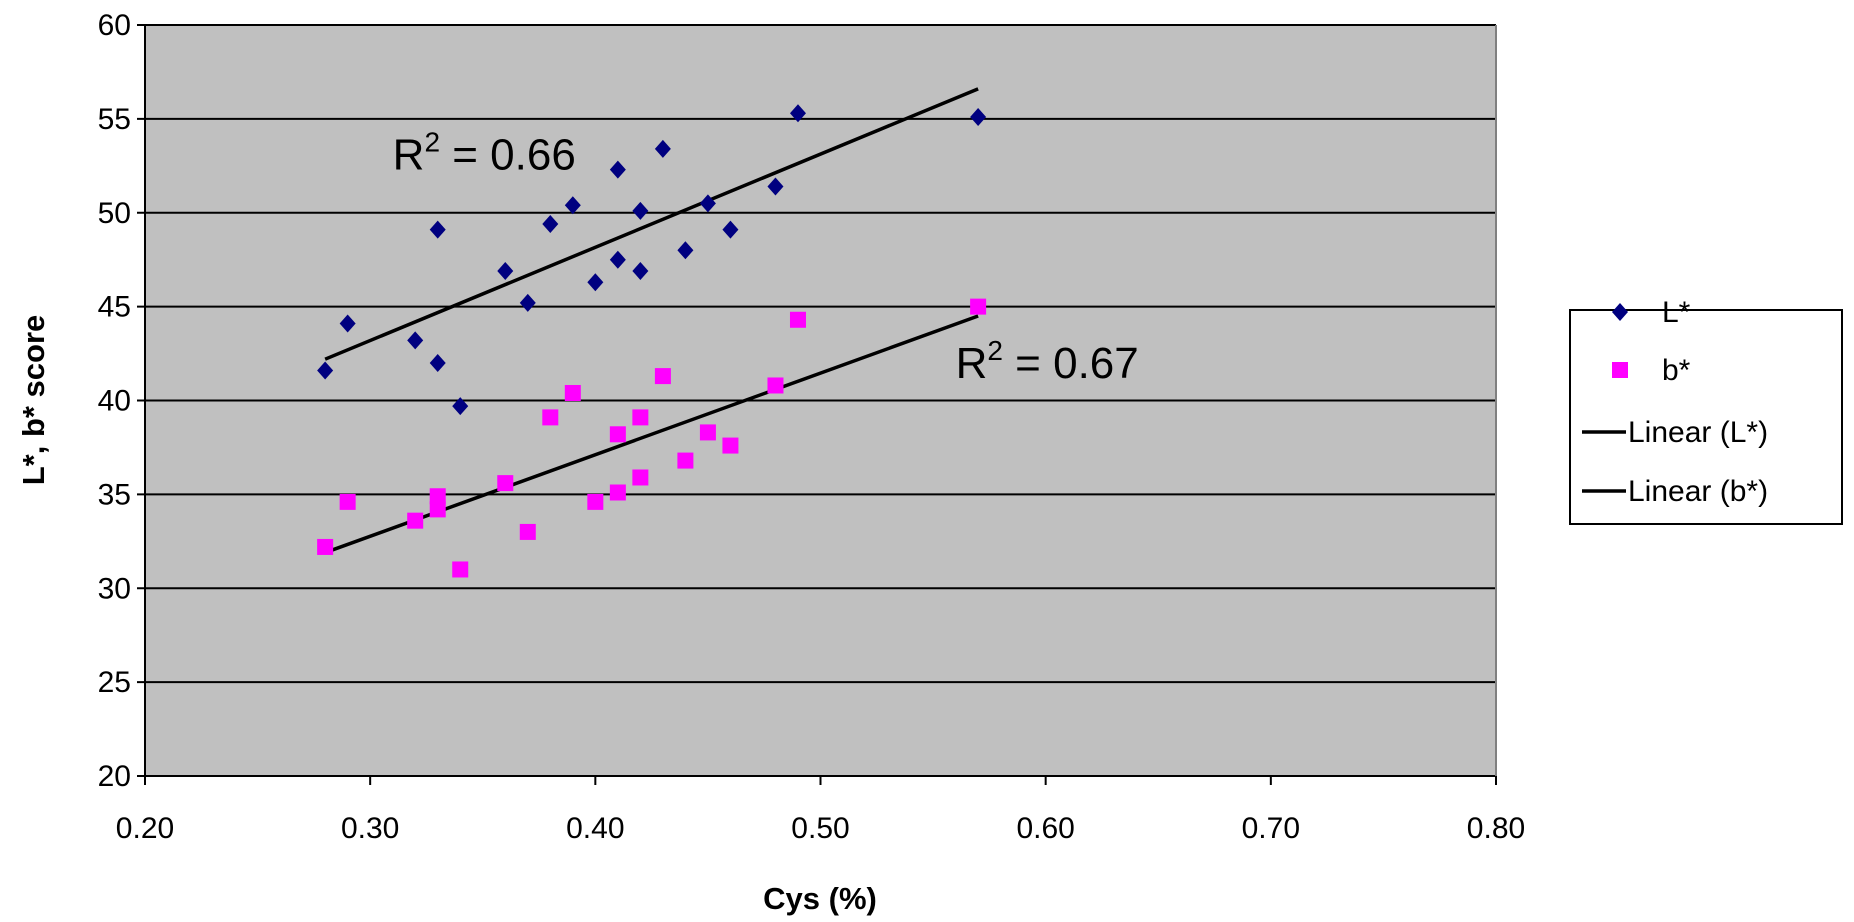  Describe the element at coordinates (114, 213) in the screenshot. I see `y-tick-label: 50` at that location.